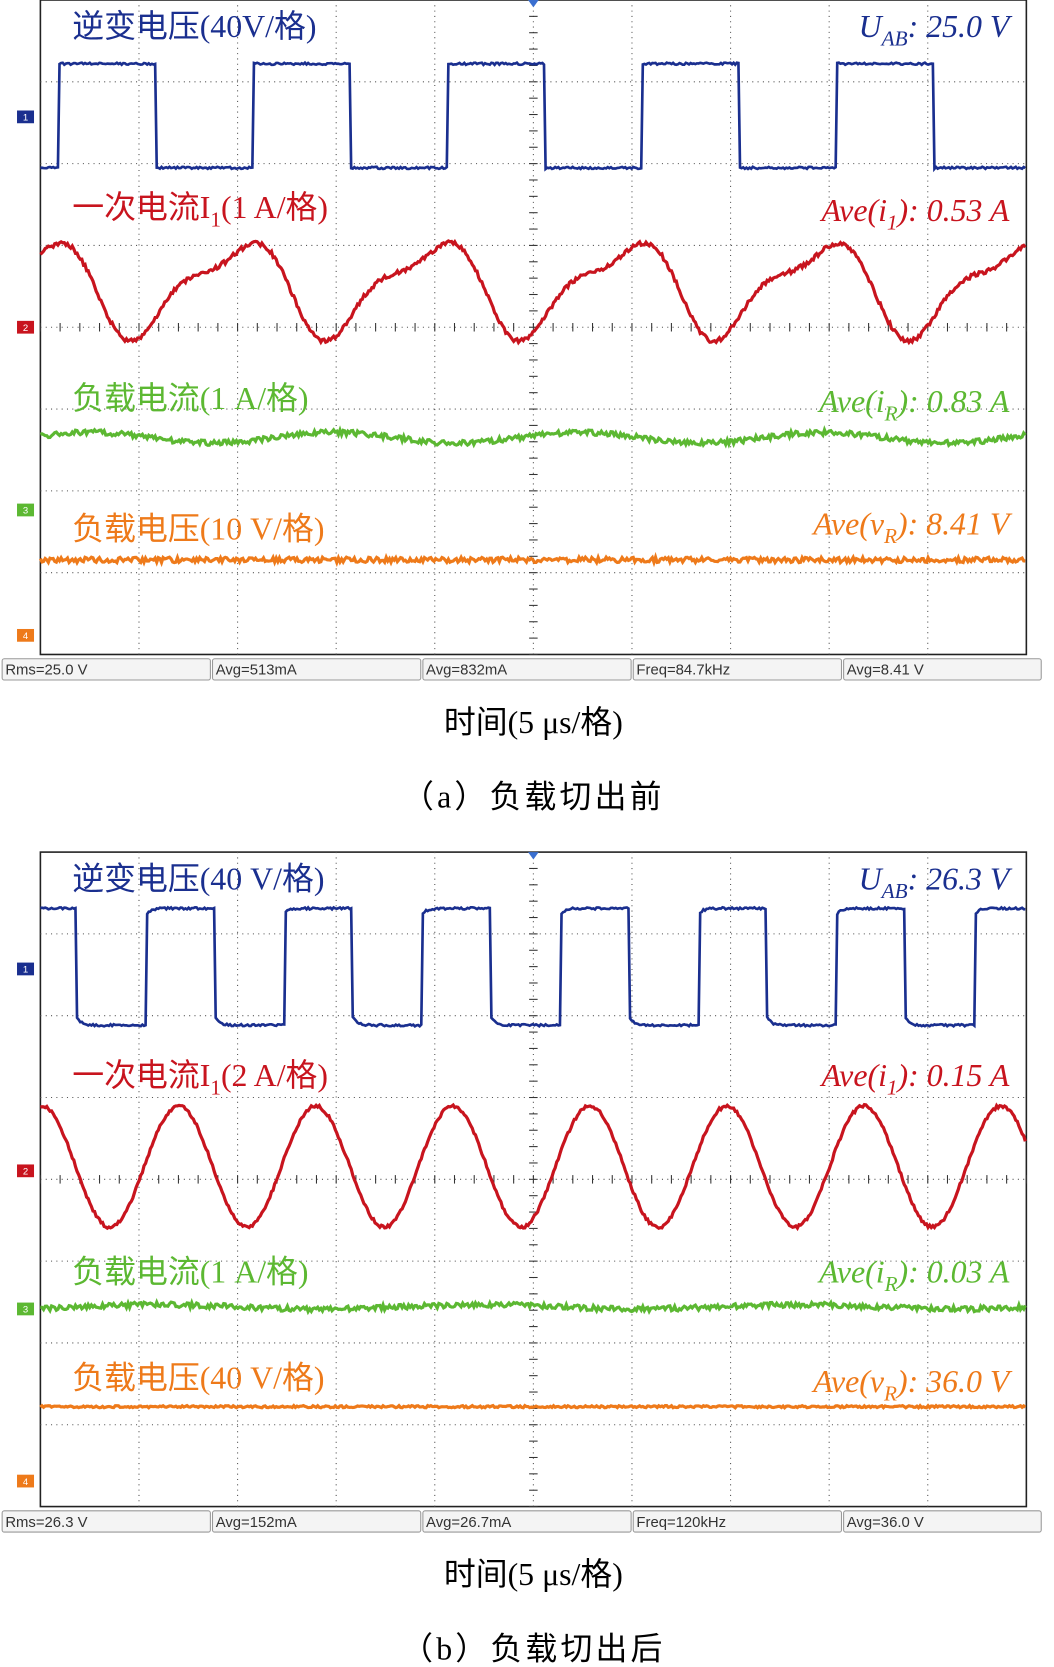  What do you see at coordinates (954, 1381) in the screenshot?
I see `label-part: ): 36.0 V` at bounding box center [954, 1381].